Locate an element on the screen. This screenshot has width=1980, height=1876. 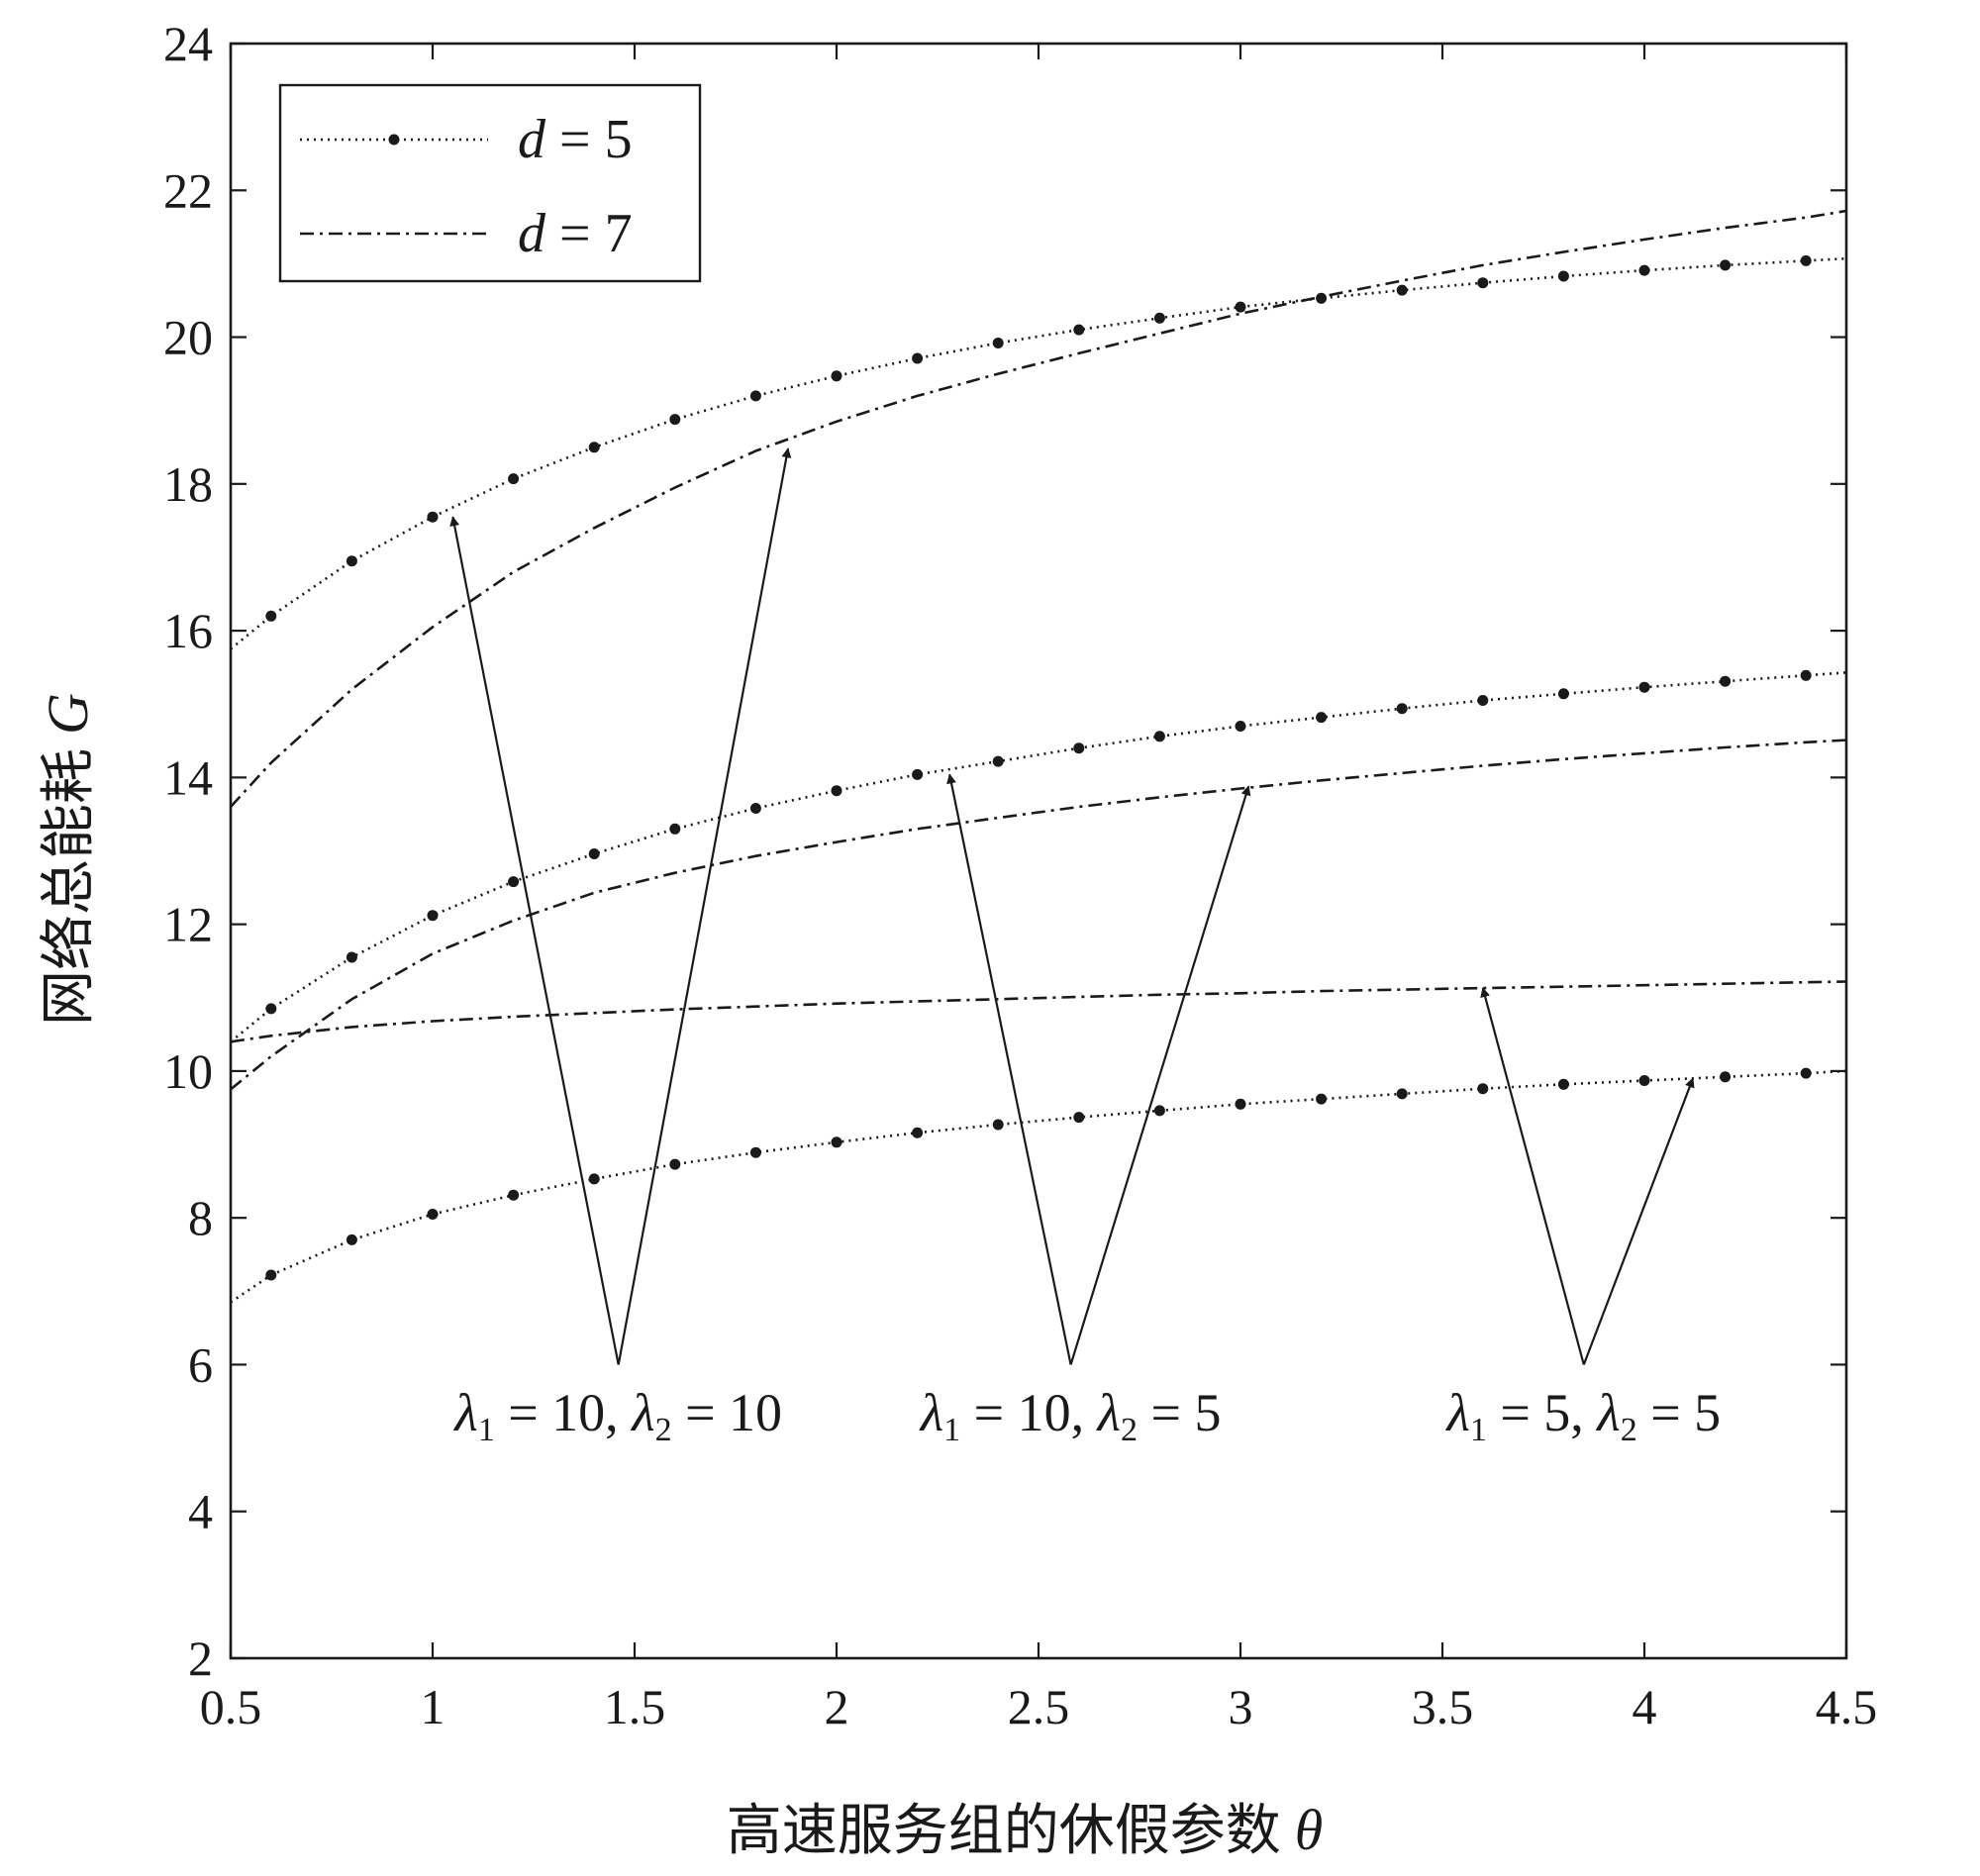
x-tick-label: 4 is located at coordinates (1645, 1706).